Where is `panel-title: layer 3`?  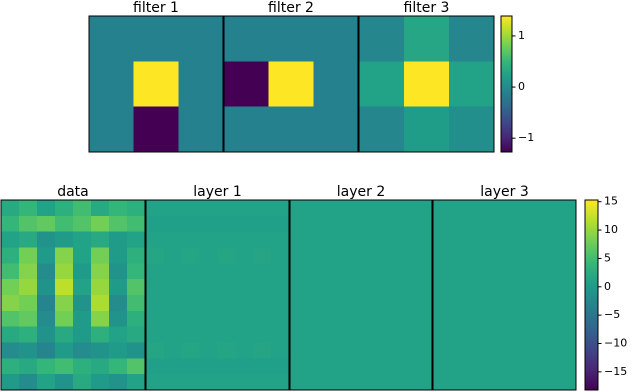
panel-title: layer 3 is located at coordinates (504, 192).